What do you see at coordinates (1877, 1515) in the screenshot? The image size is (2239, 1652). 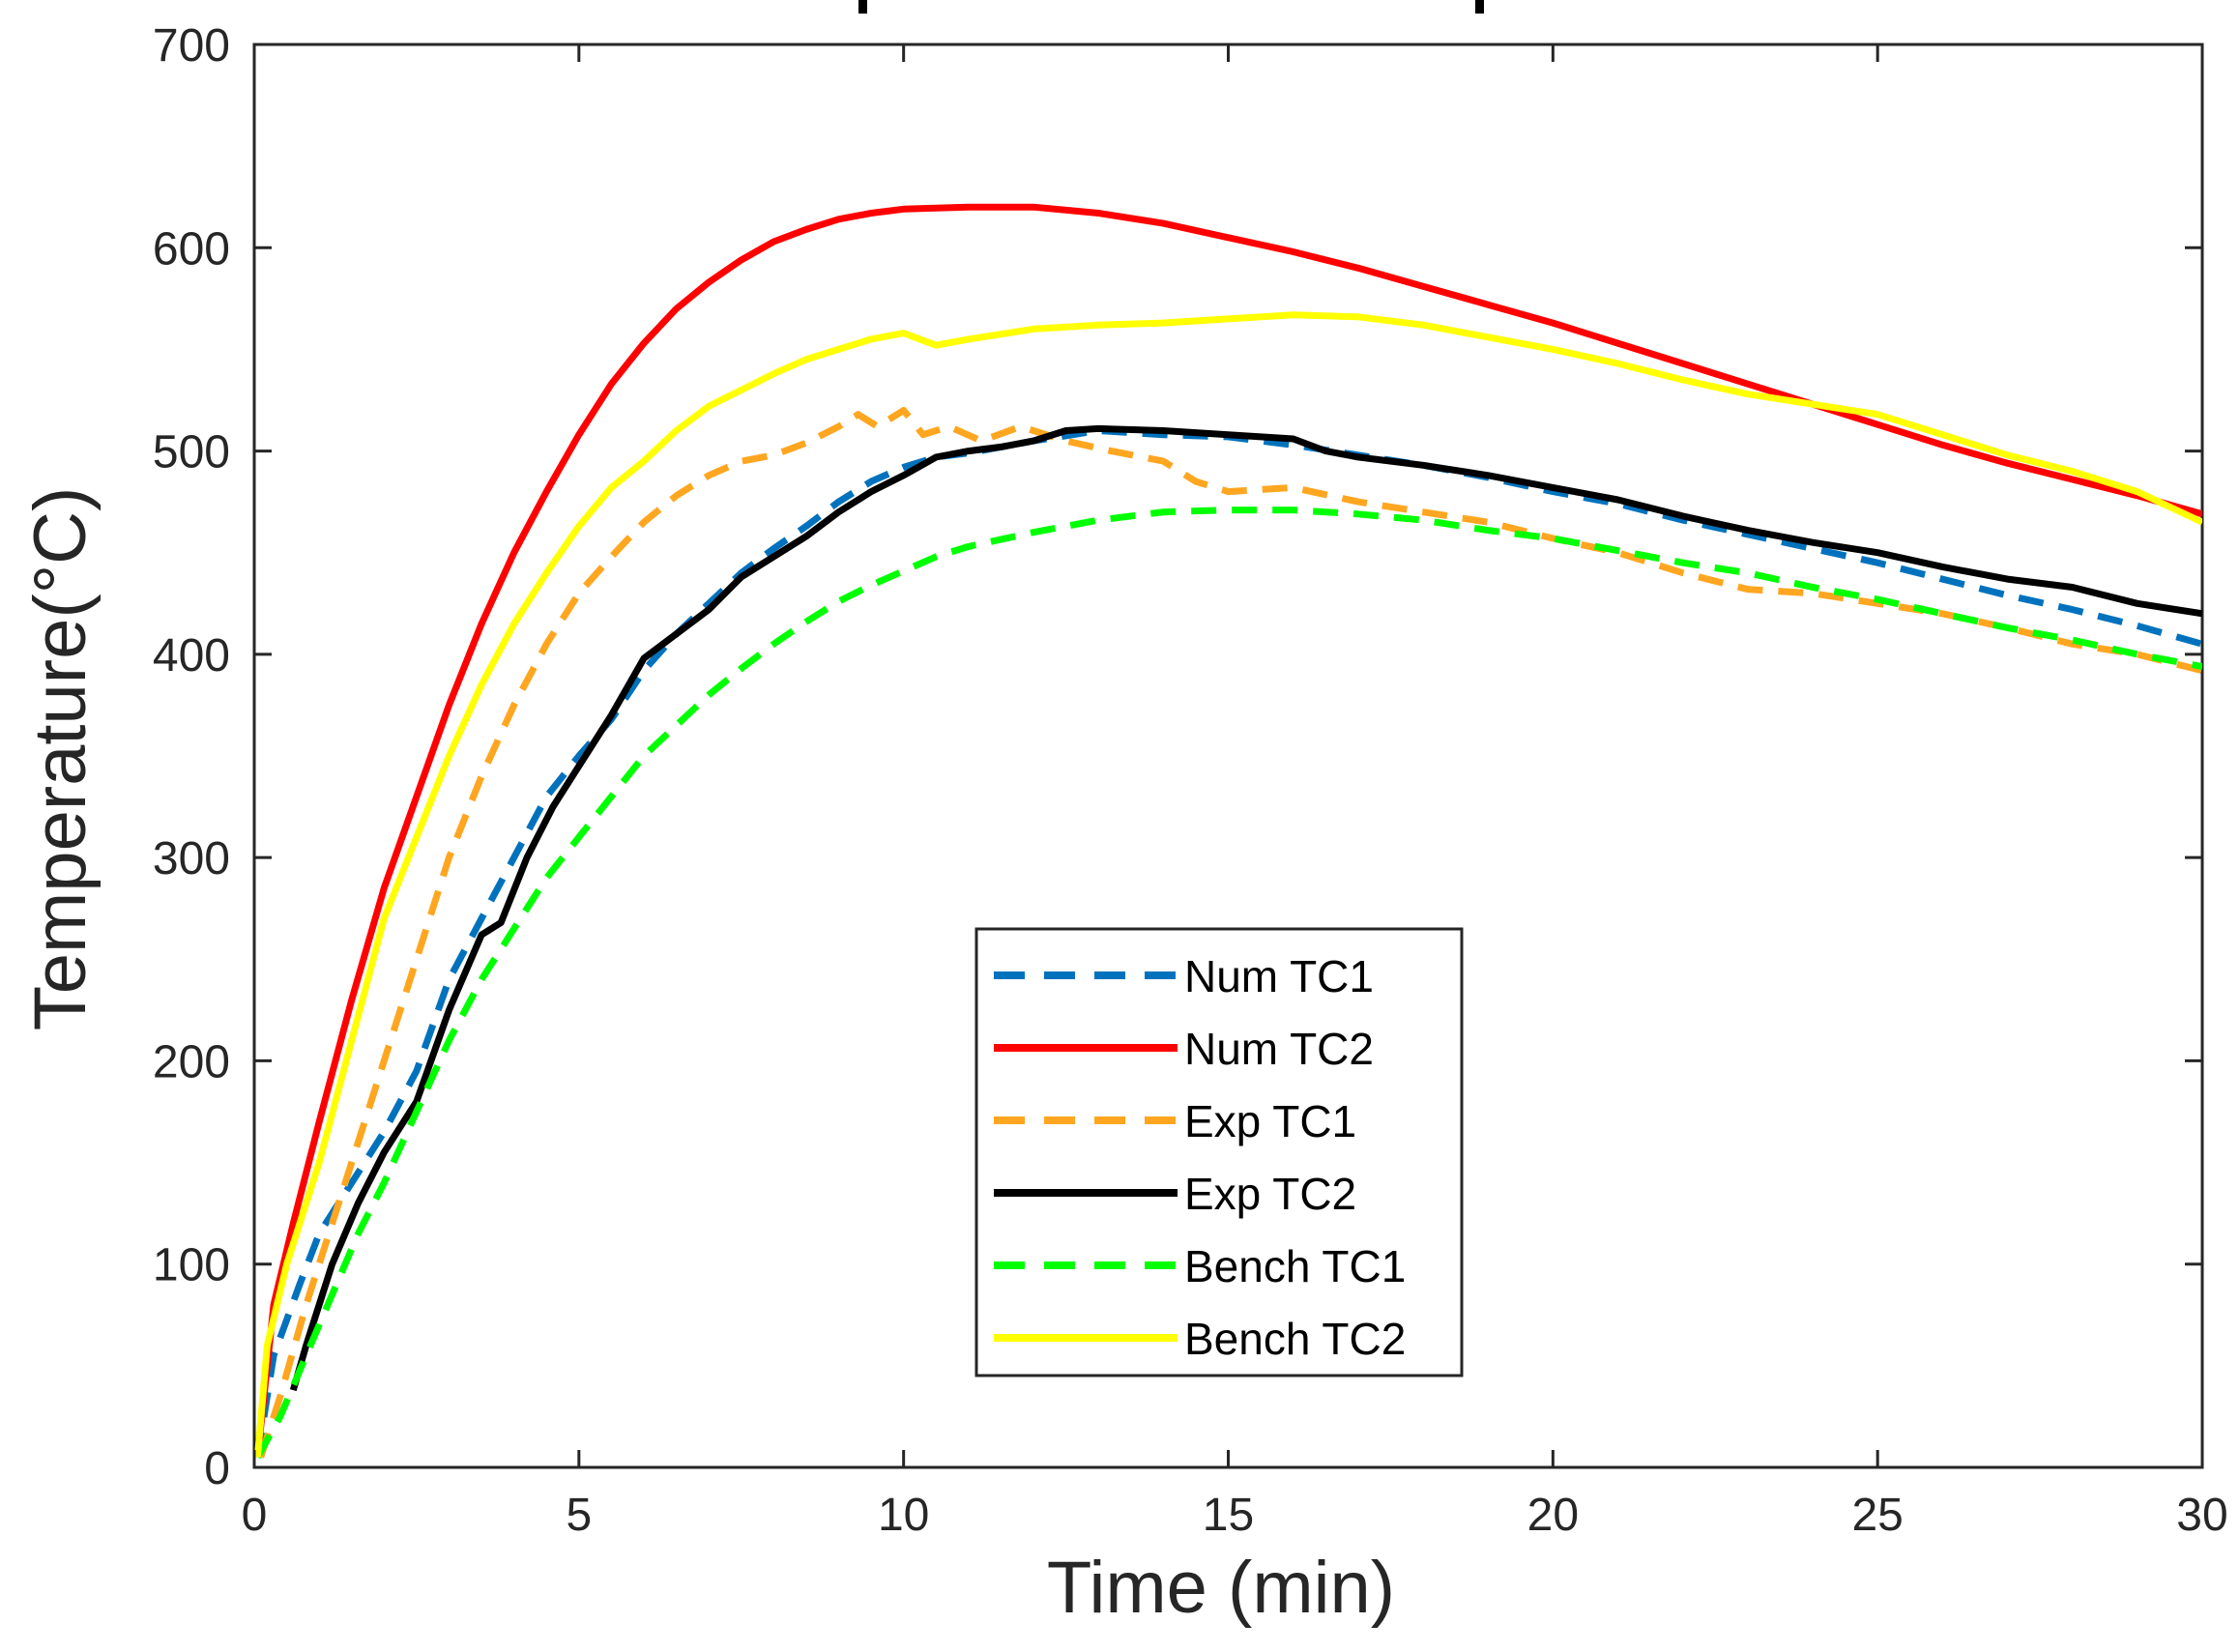 I see `x-tick-label: 25` at bounding box center [1877, 1515].